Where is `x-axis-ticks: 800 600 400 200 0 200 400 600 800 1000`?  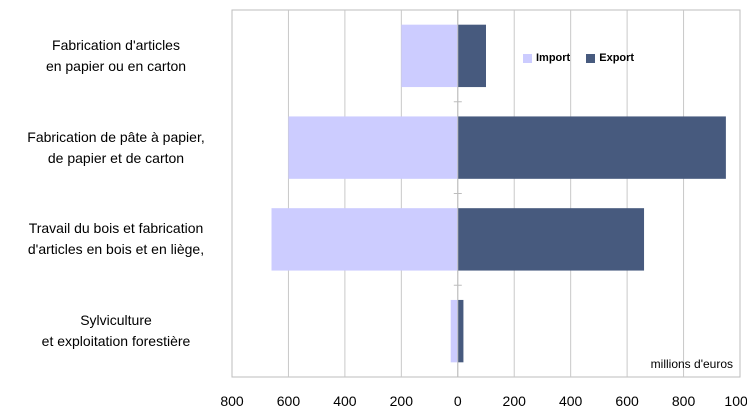
x-axis-ticks: 800 600 400 200 0 200 400 600 800 1000 is located at coordinates (483, 401).